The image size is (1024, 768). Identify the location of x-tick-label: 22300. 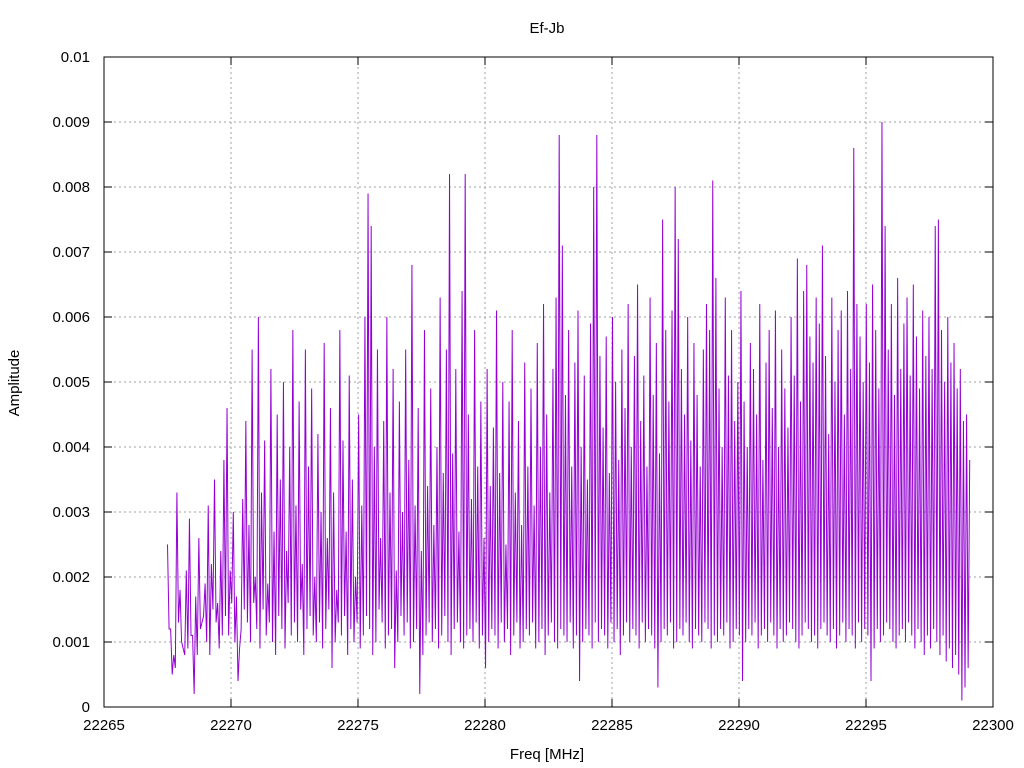
(993, 725).